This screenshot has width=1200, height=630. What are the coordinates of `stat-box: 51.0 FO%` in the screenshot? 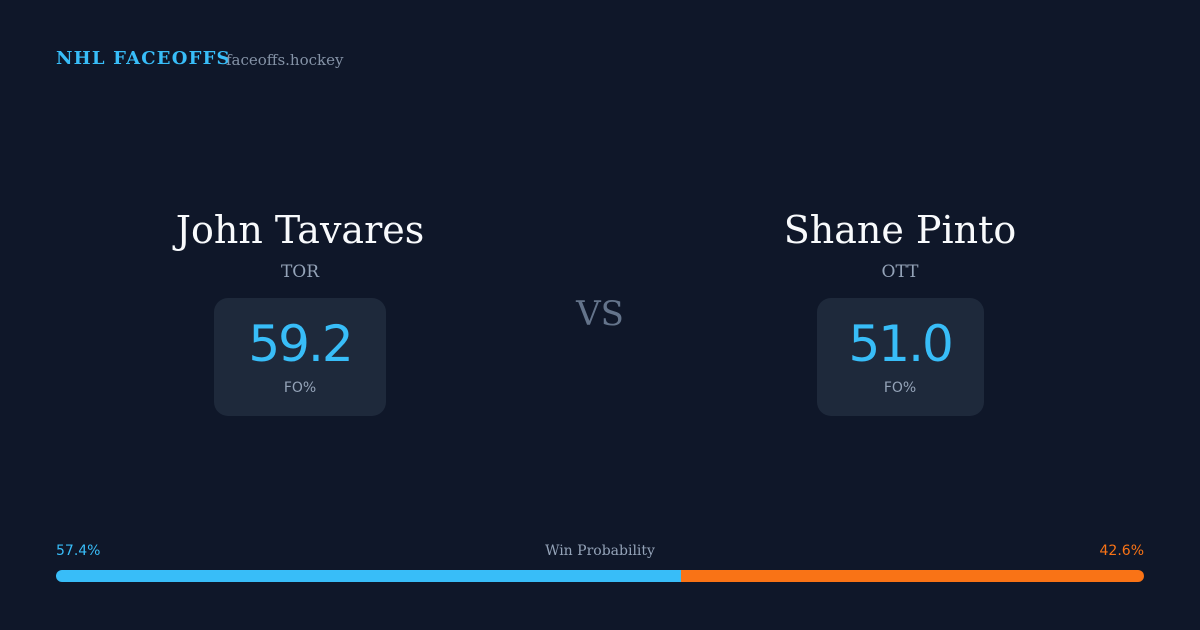 It's located at (900, 357).